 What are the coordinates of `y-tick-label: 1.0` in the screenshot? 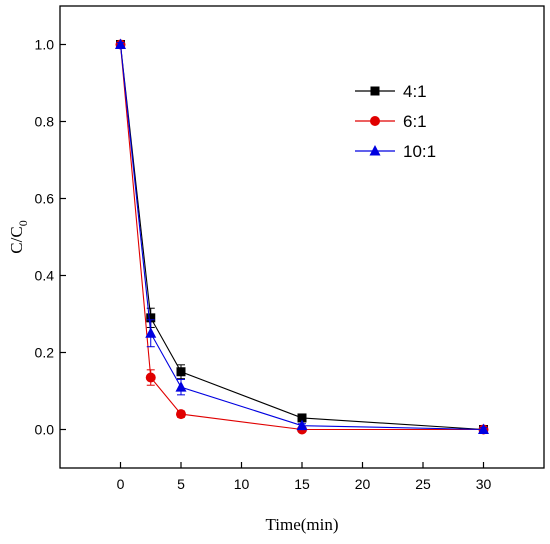 It's located at (45, 45).